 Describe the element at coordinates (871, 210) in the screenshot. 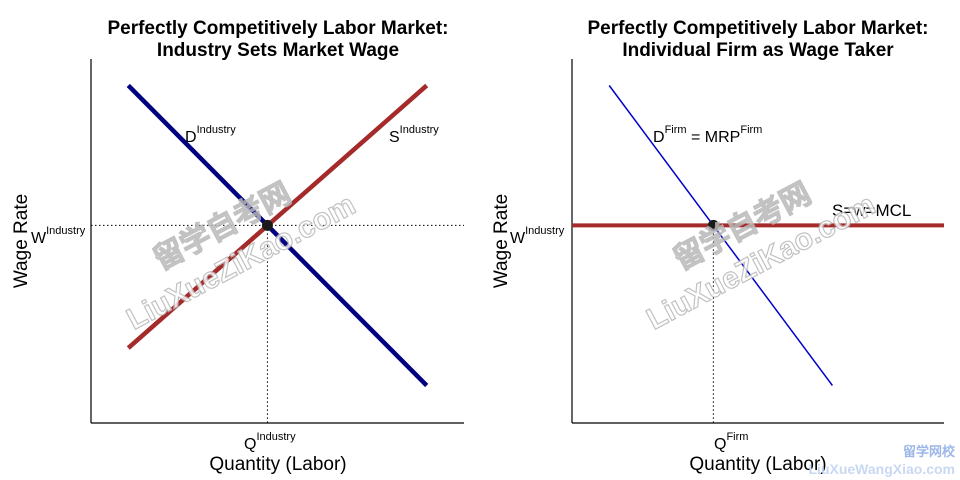

I see `right-supply-label: S=w=MCL` at that location.